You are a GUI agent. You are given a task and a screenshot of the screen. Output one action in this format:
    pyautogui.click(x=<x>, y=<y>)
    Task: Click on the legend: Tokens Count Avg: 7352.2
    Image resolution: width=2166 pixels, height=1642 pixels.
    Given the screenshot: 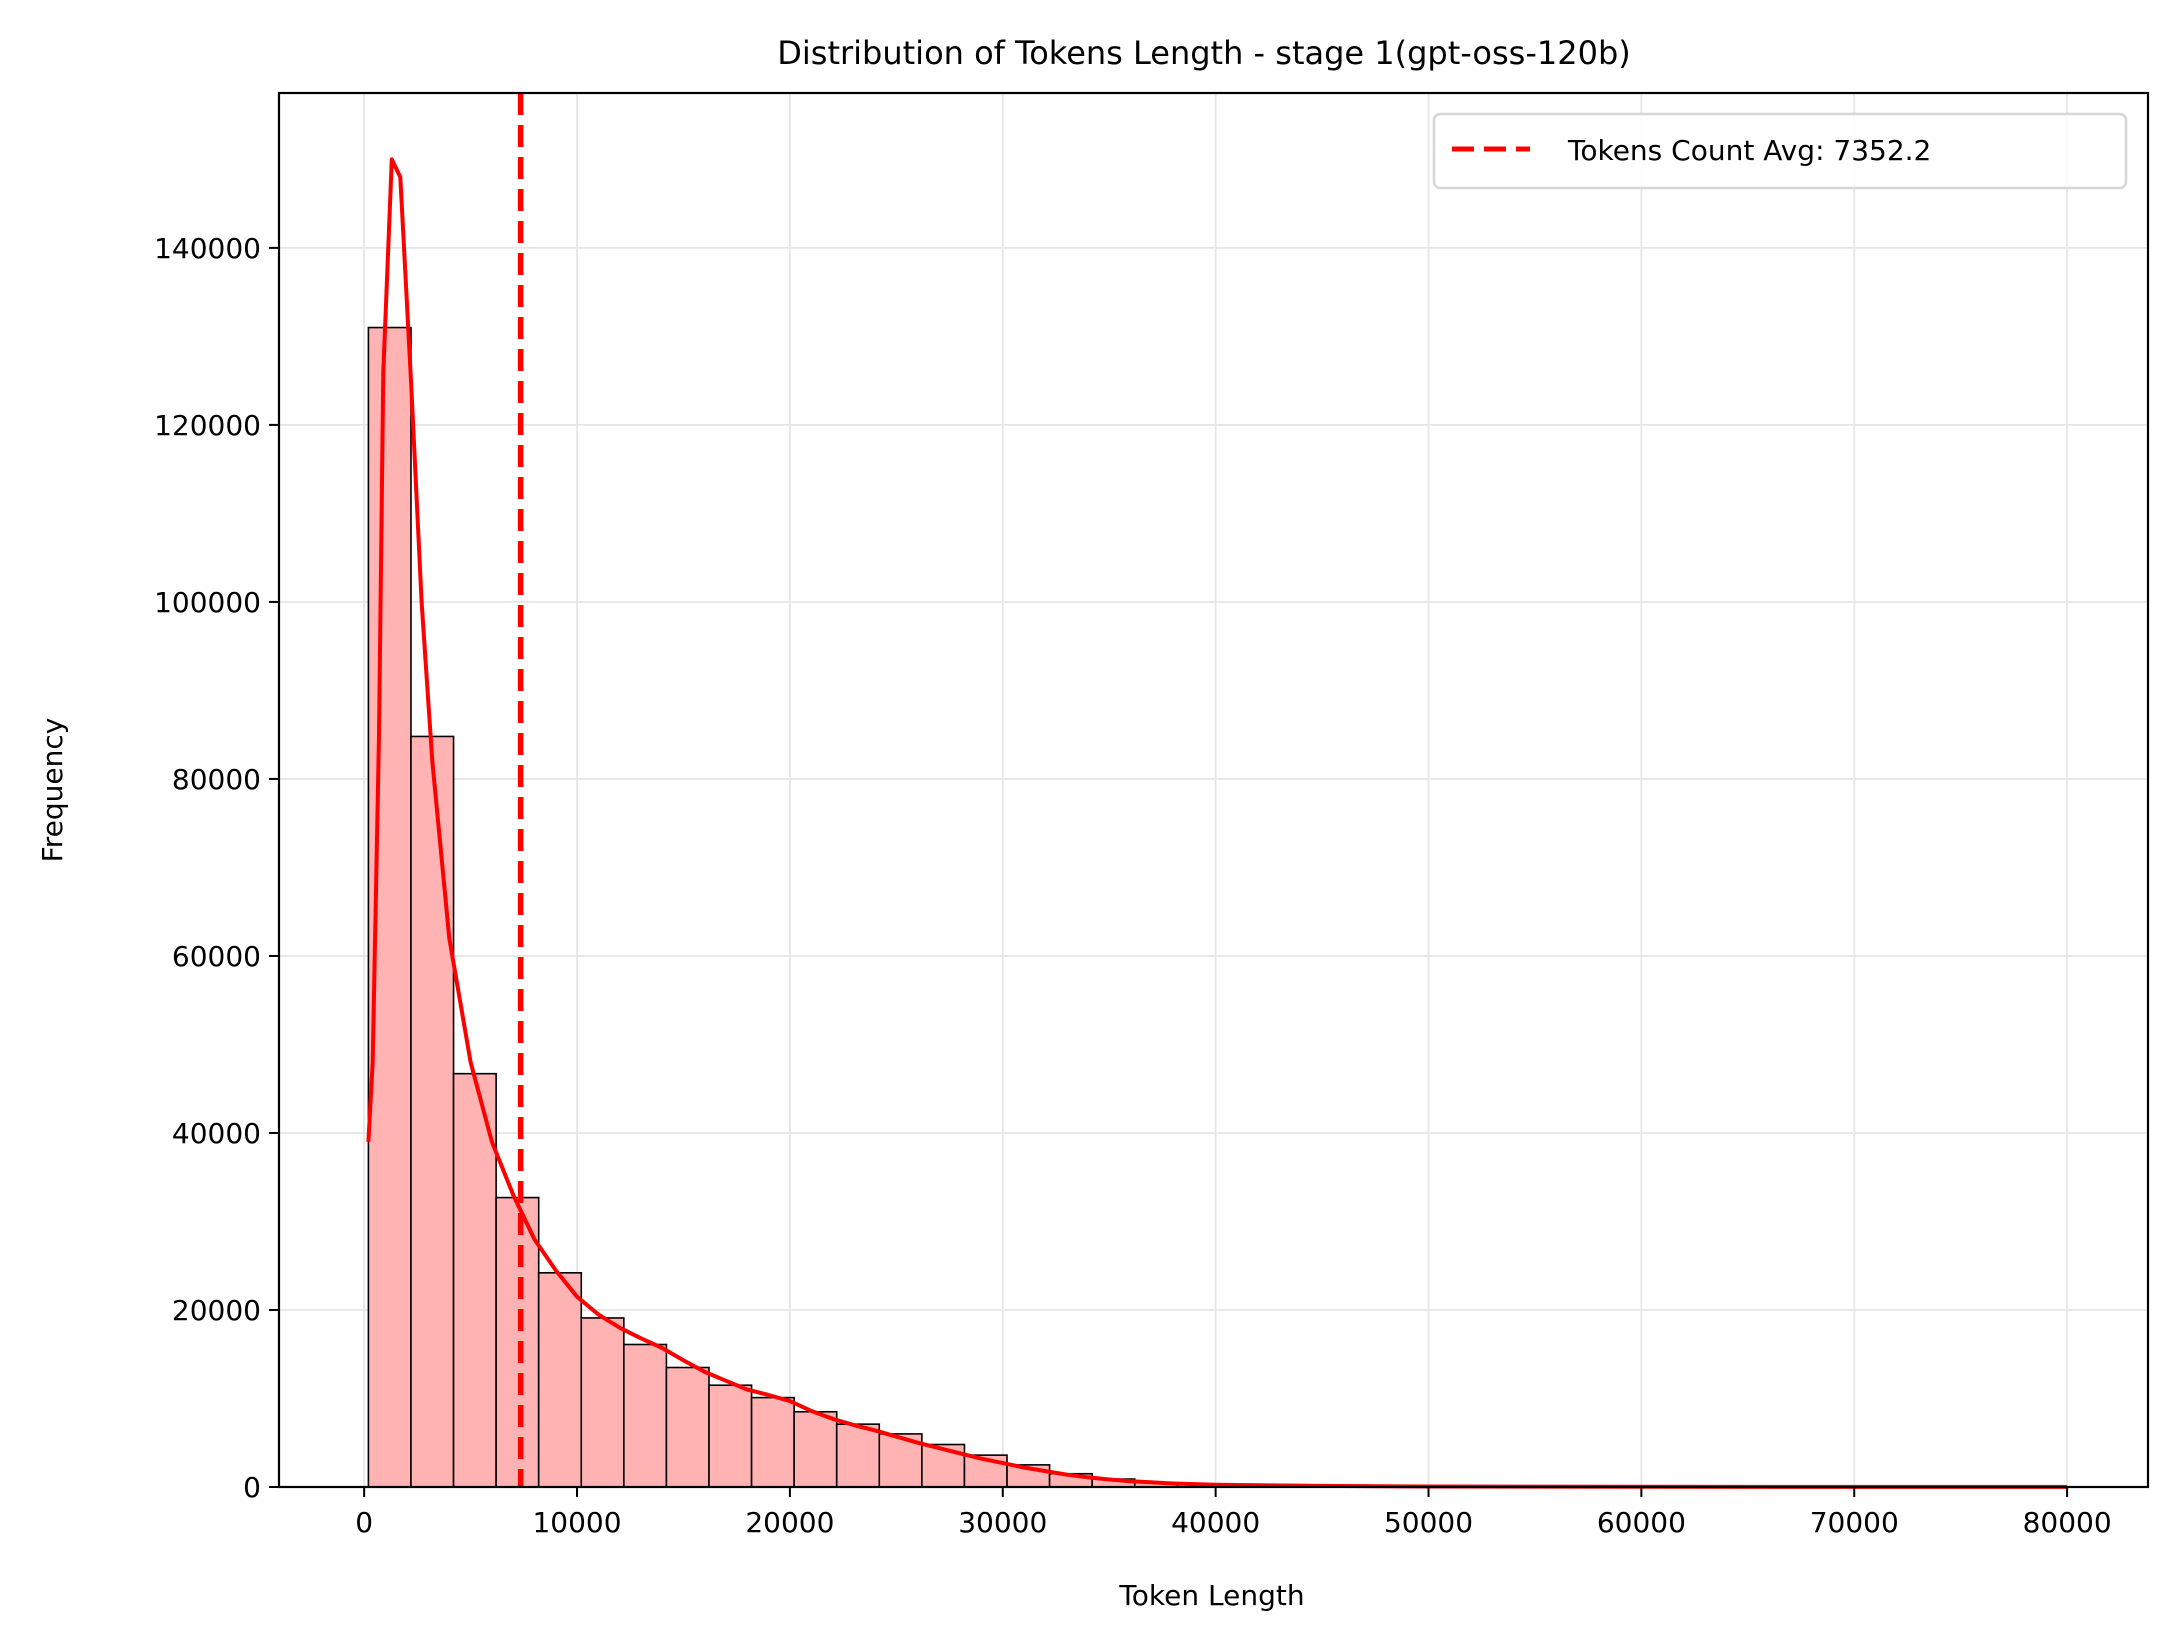 What is the action you would take?
    pyautogui.click(x=1780, y=151)
    